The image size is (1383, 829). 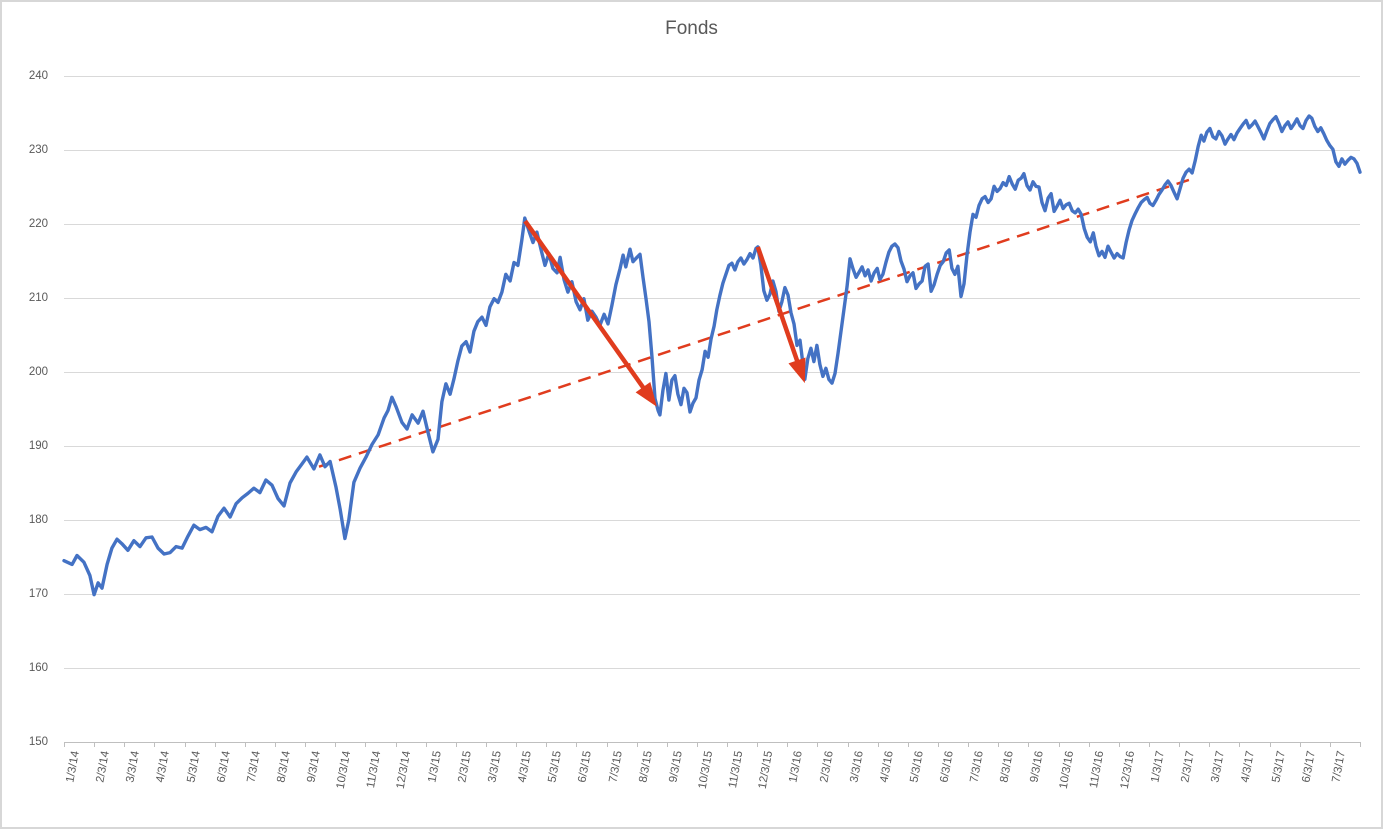 What do you see at coordinates (1007, 767) in the screenshot?
I see `x-axis-tick-label: 8/3/16` at bounding box center [1007, 767].